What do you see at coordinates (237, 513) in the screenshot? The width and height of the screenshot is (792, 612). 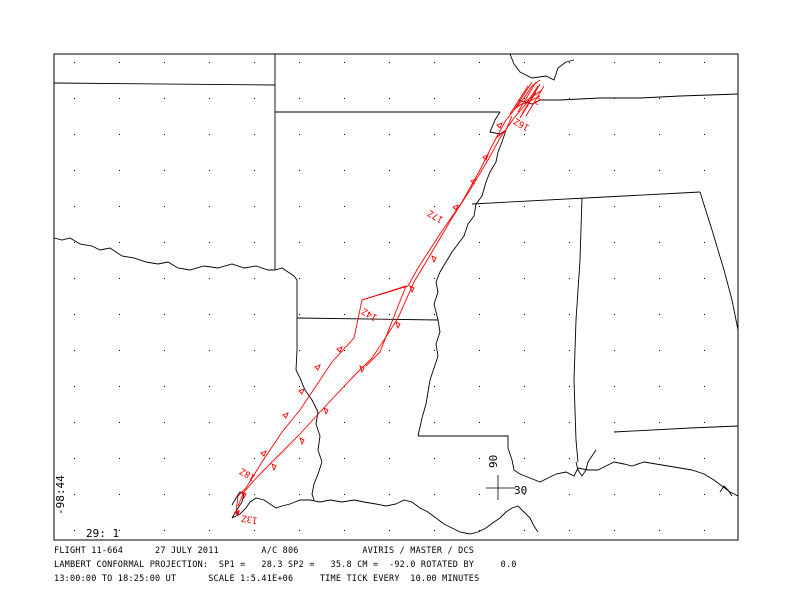 I see `start-marker` at bounding box center [237, 513].